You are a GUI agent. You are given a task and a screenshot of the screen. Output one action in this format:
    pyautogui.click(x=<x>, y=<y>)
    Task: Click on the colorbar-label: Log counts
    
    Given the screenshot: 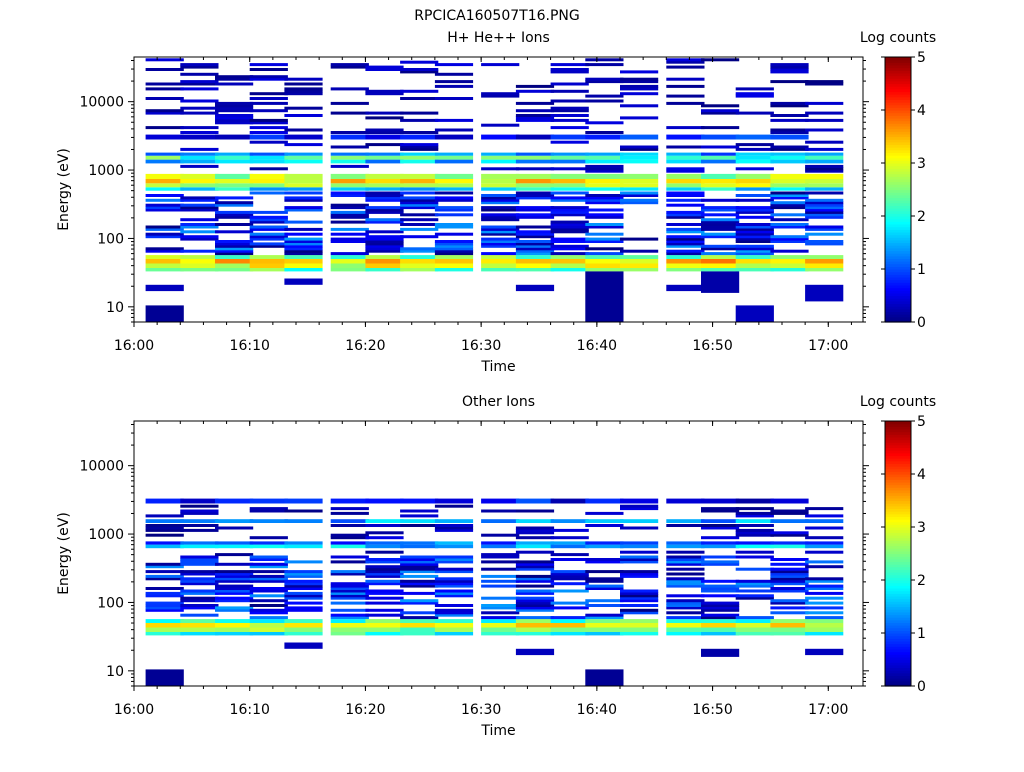 What is the action you would take?
    pyautogui.click(x=898, y=38)
    